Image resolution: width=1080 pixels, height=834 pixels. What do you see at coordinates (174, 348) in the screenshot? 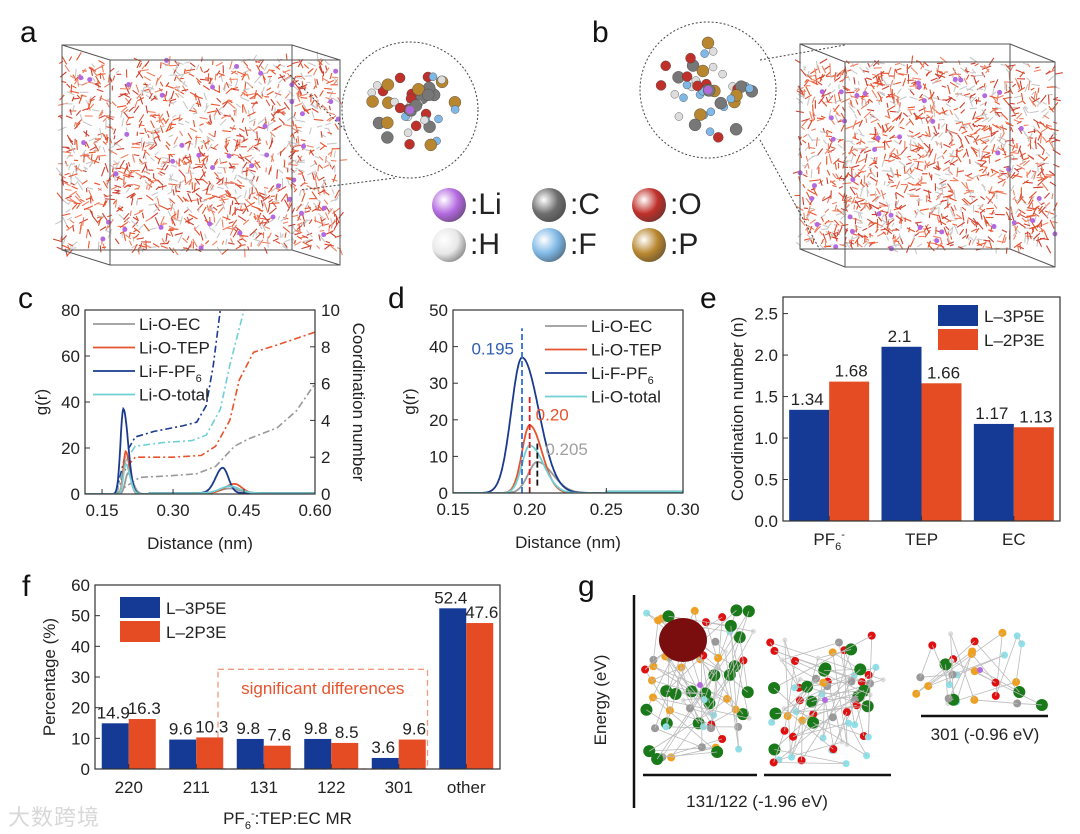
I see `legend-label: Li-O-TEP` at bounding box center [174, 348].